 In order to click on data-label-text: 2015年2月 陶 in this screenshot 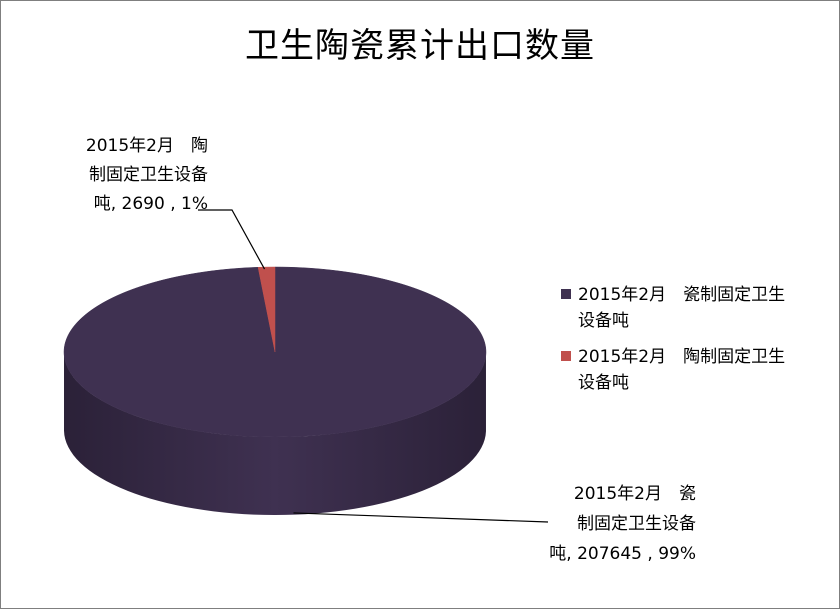, I will do `click(147, 146)`.